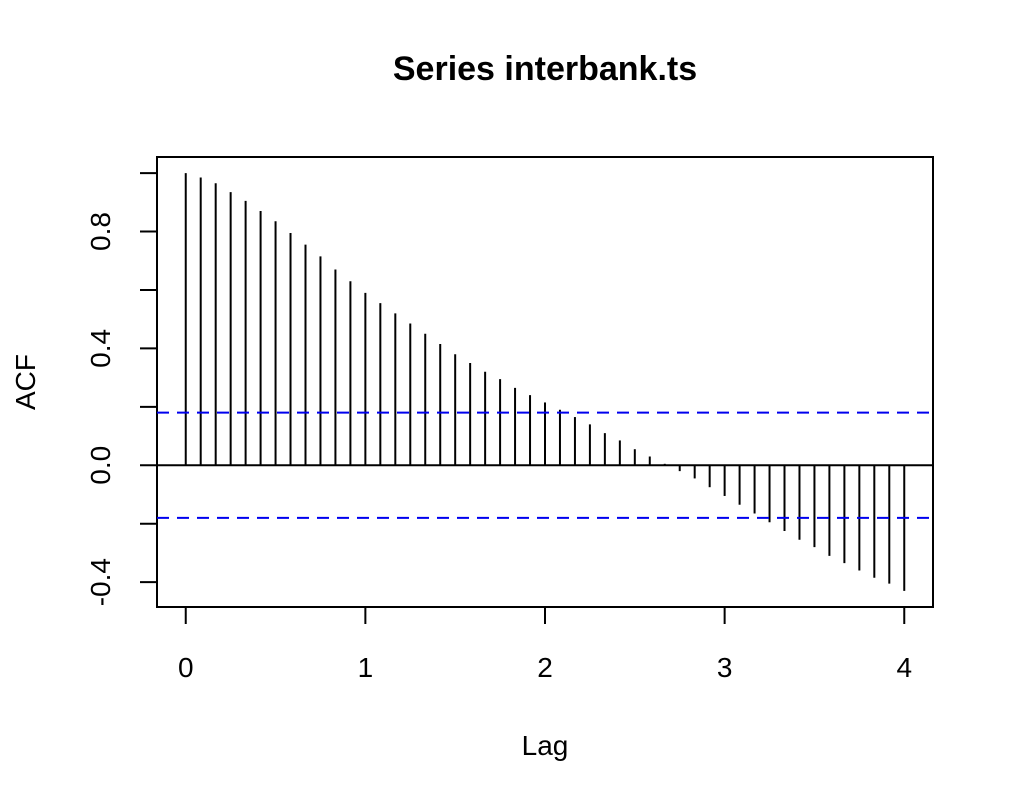 Image resolution: width=1014 pixels, height=804 pixels. Describe the element at coordinates (545, 745) in the screenshot. I see `x-axis-label: Lag` at that location.